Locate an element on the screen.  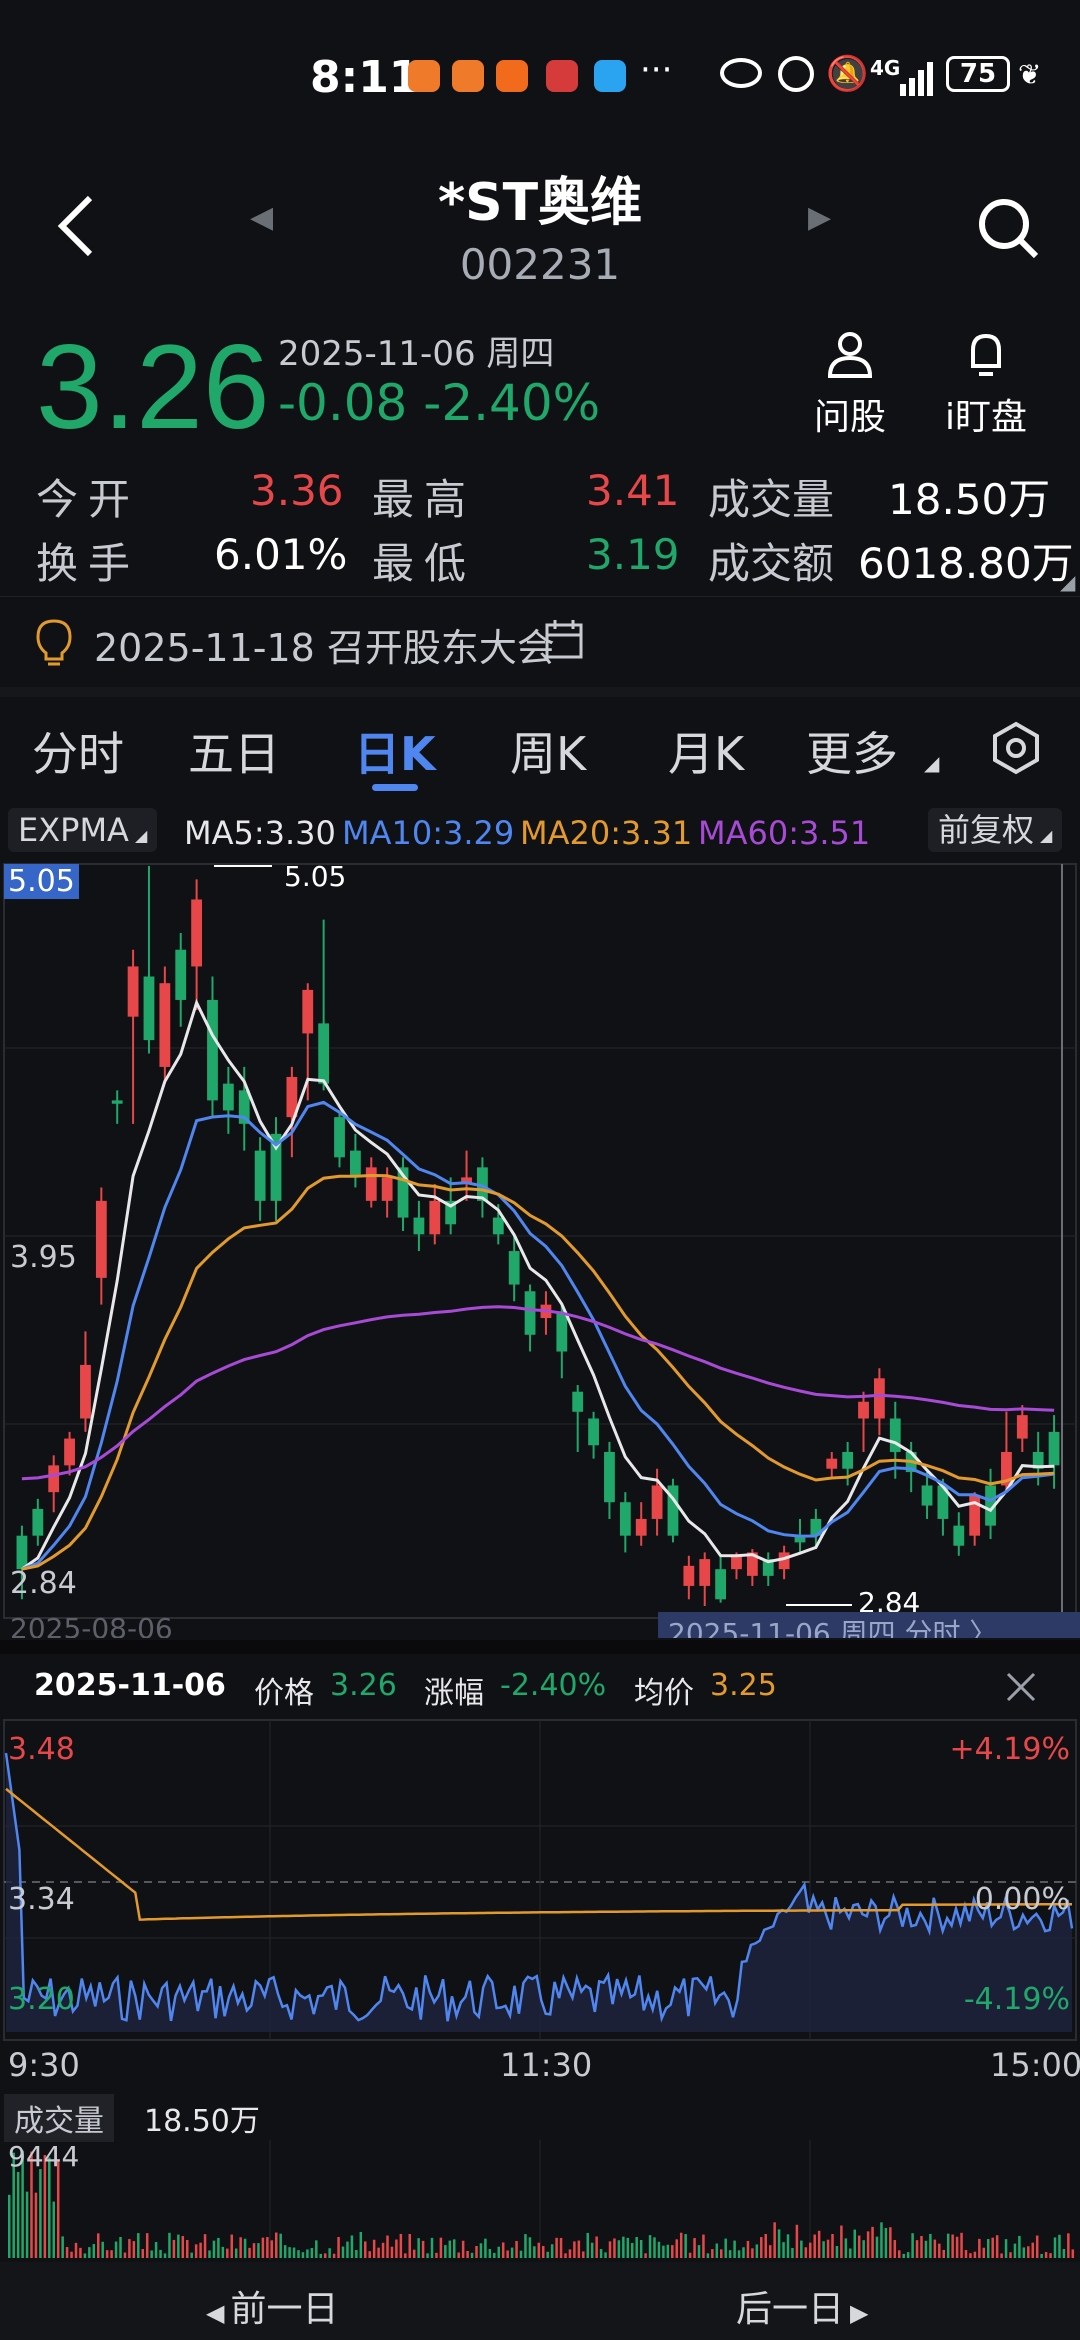
back-button is located at coordinates (76, 234).